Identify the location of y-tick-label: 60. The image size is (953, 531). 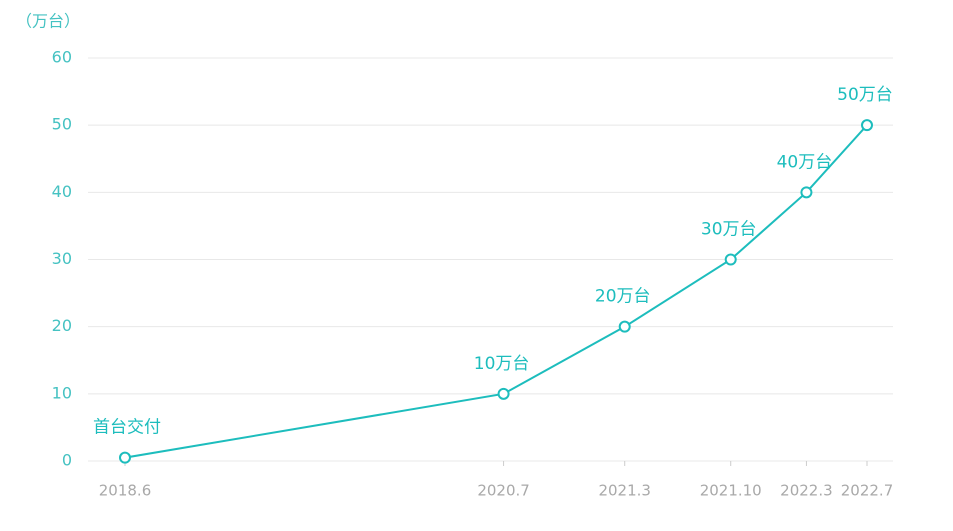
(62, 57).